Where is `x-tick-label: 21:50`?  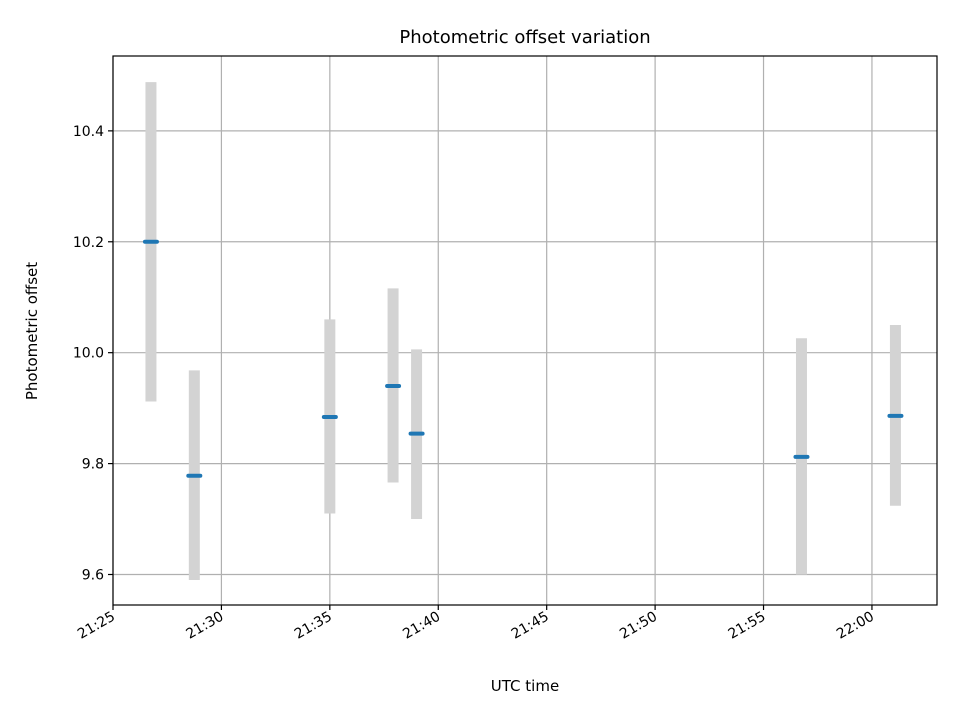 x-tick-label: 21:50 is located at coordinates (638, 626).